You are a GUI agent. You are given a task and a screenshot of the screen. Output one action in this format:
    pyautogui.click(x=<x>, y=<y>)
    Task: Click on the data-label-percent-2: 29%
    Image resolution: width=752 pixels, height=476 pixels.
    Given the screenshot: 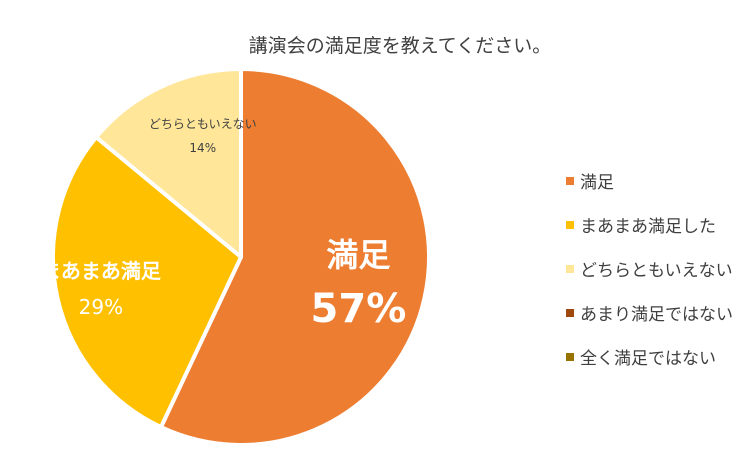 What is the action you would take?
    pyautogui.click(x=101, y=307)
    